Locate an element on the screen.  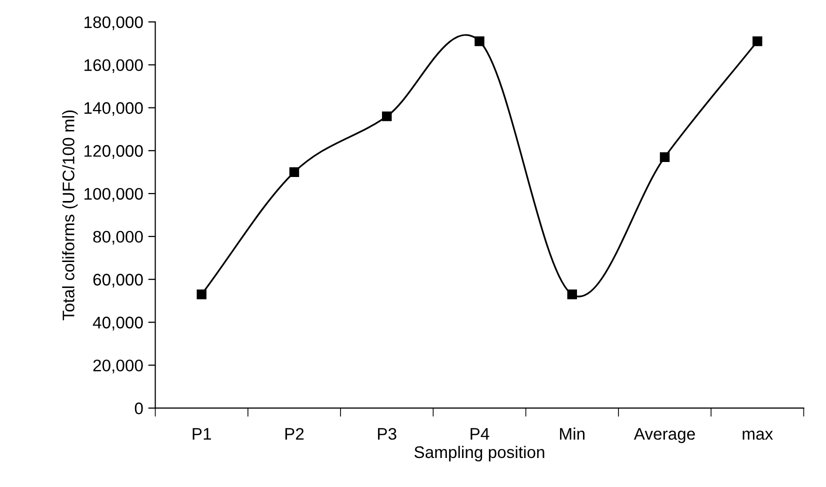
y-tick-label: 140,000 is located at coordinates (113, 109).